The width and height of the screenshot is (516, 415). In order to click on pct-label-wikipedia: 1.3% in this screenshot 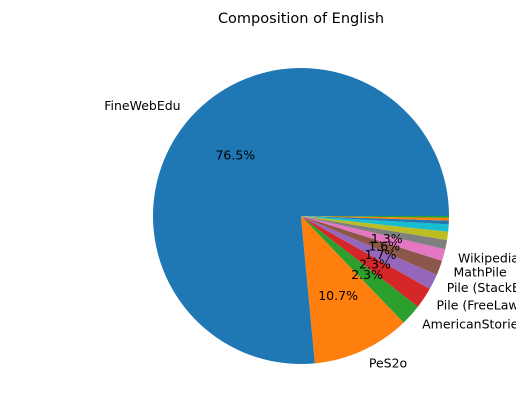, I will do `click(387, 238)`.